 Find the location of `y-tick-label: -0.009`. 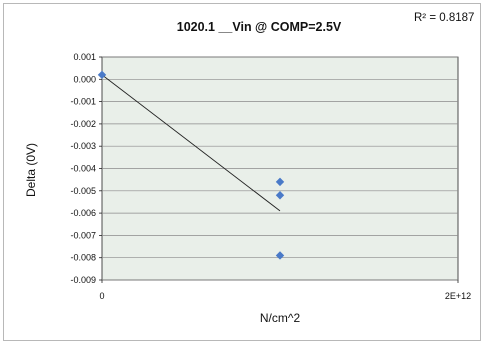

y-tick-label: -0.009 is located at coordinates (83, 280).